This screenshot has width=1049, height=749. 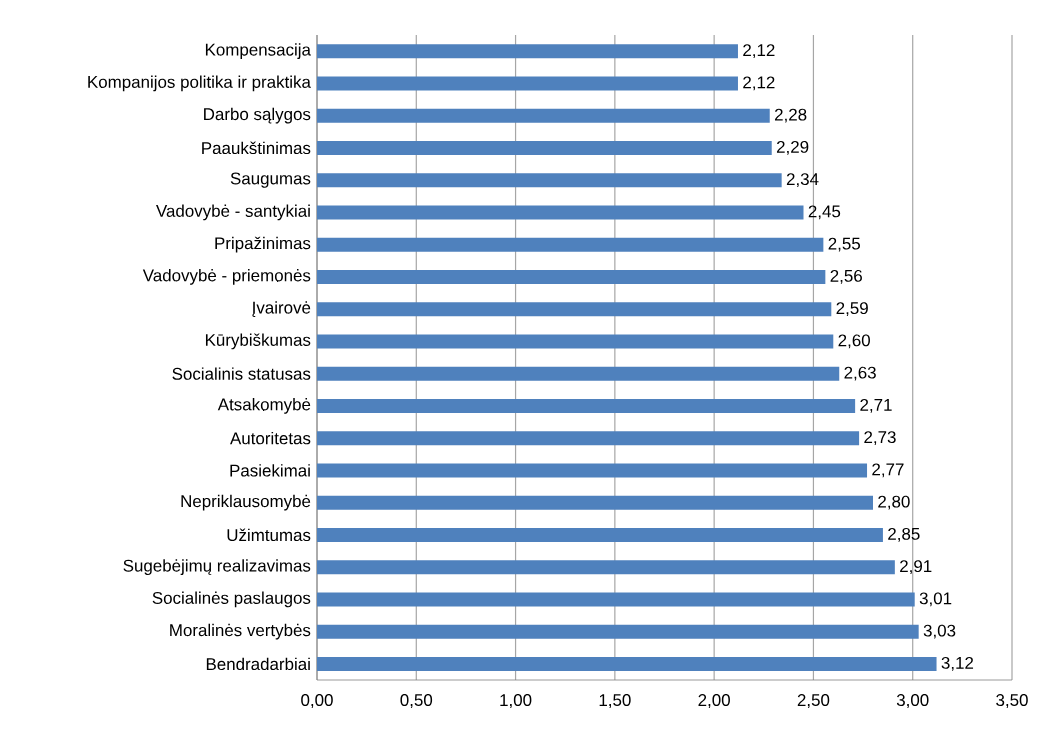 What do you see at coordinates (416, 701) in the screenshot?
I see `x-tick-label: 0,50` at bounding box center [416, 701].